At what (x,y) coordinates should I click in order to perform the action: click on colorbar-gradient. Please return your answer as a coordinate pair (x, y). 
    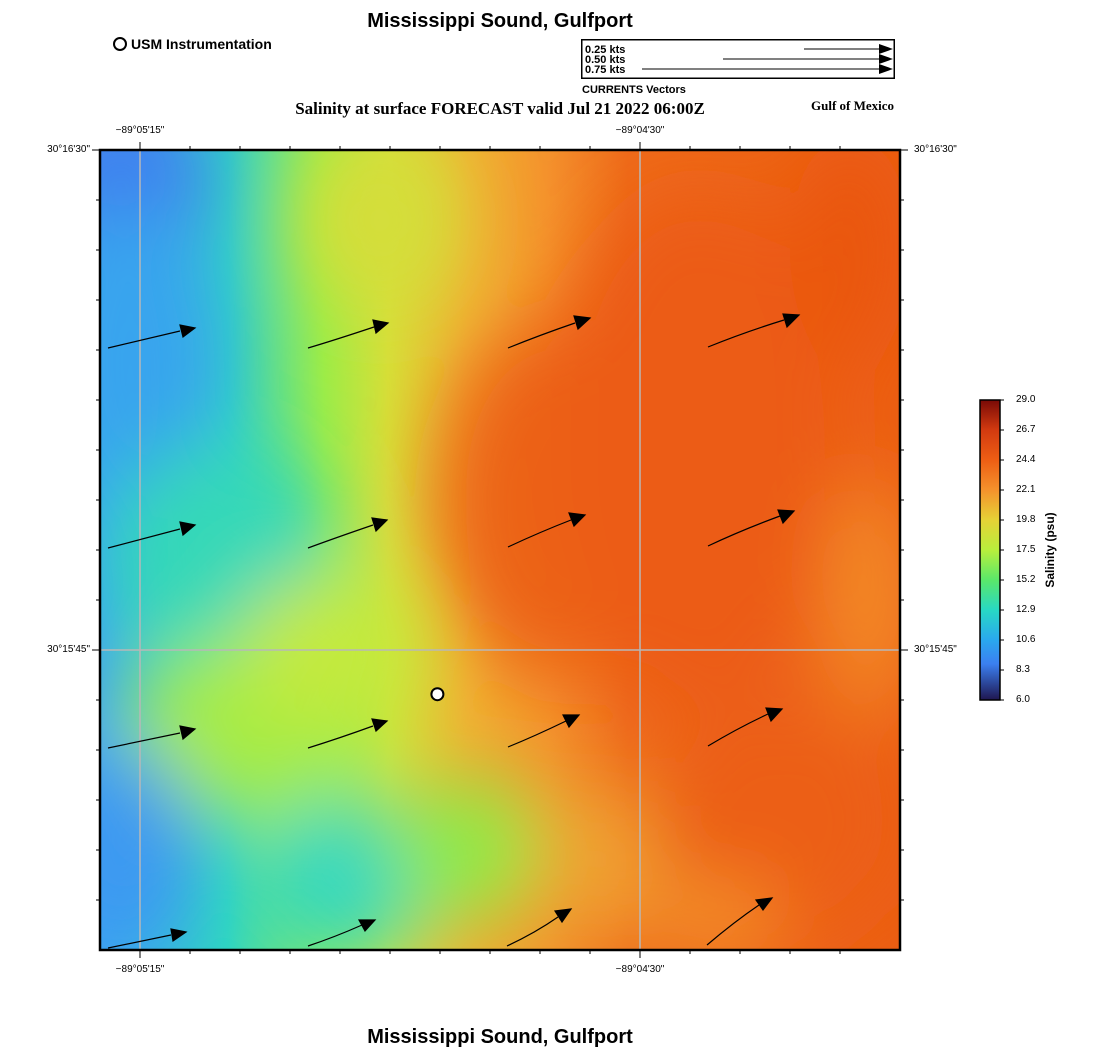
    Looking at the image, I should click on (990, 550).